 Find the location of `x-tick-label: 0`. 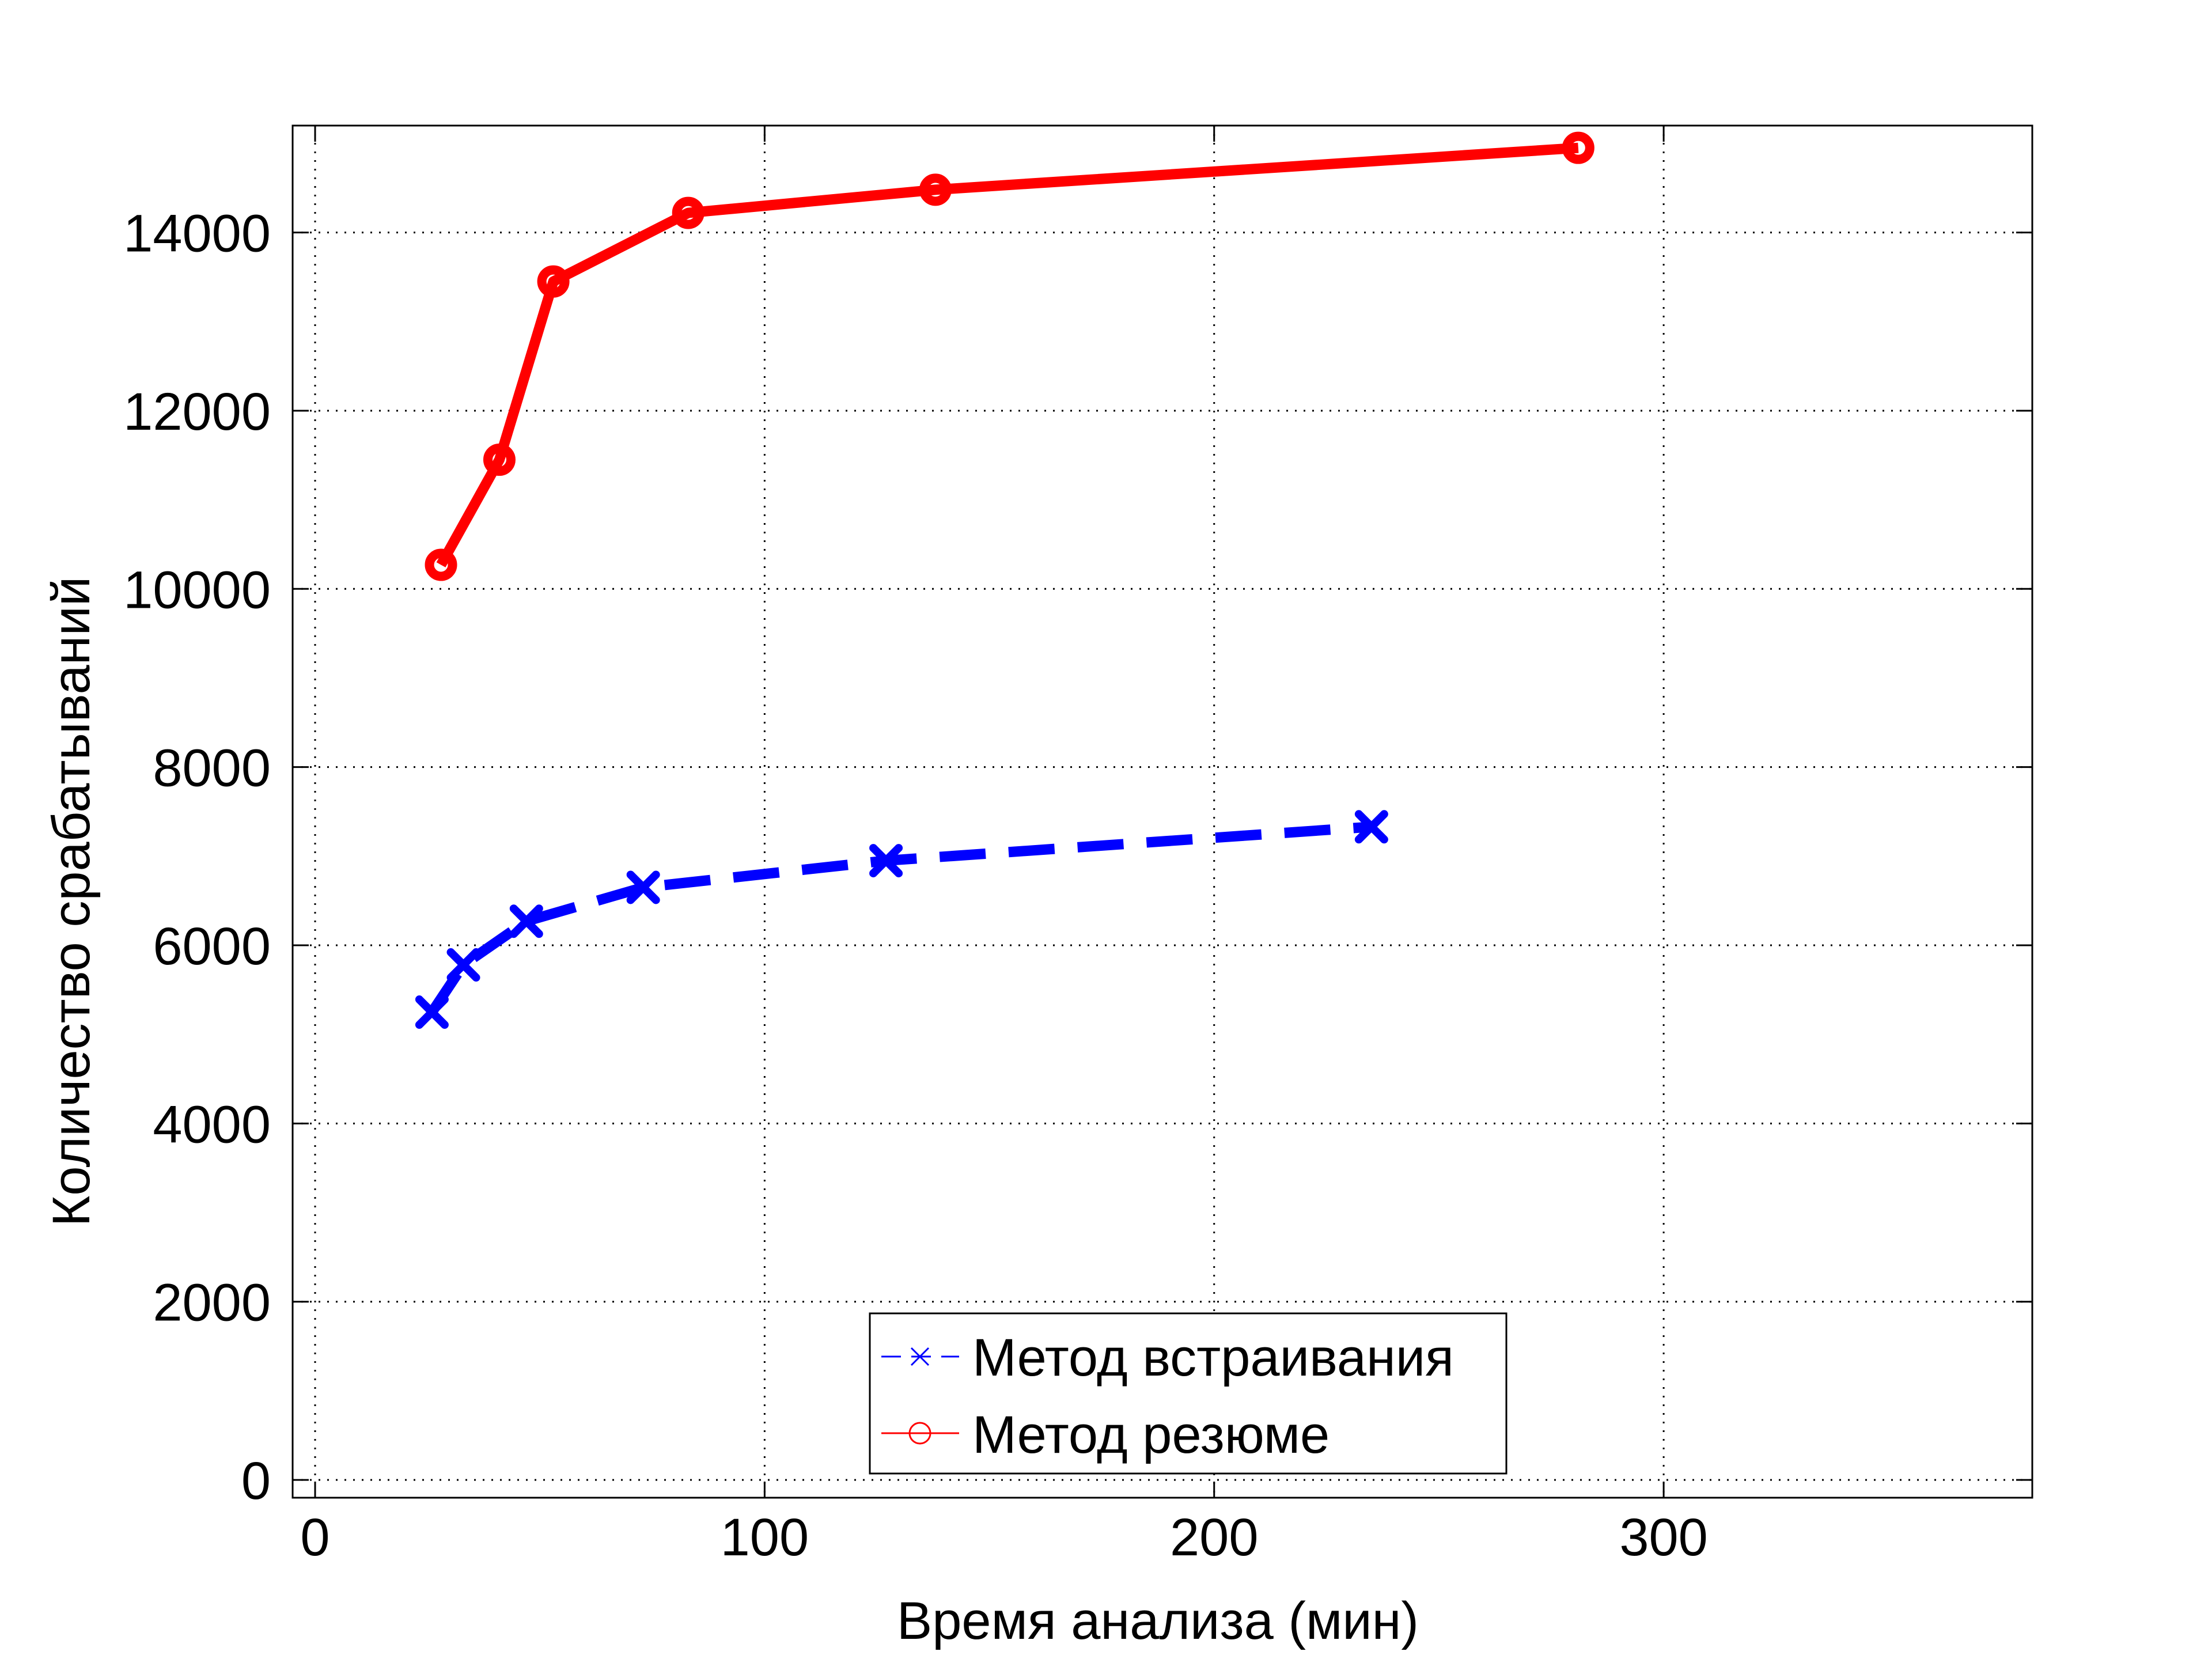

x-tick-label: 0 is located at coordinates (314, 1537).